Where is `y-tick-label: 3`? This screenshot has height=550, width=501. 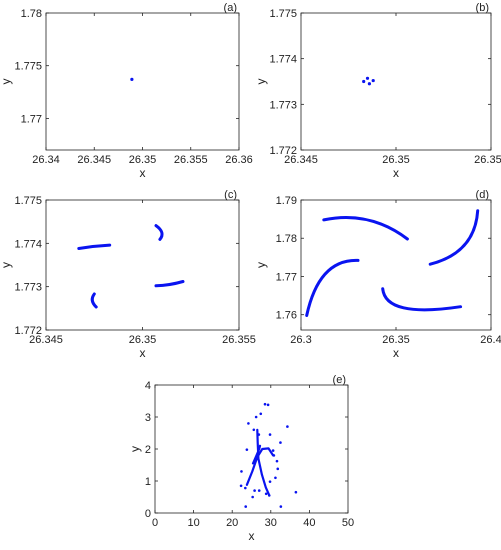 y-tick-label: 3 is located at coordinates (148, 418).